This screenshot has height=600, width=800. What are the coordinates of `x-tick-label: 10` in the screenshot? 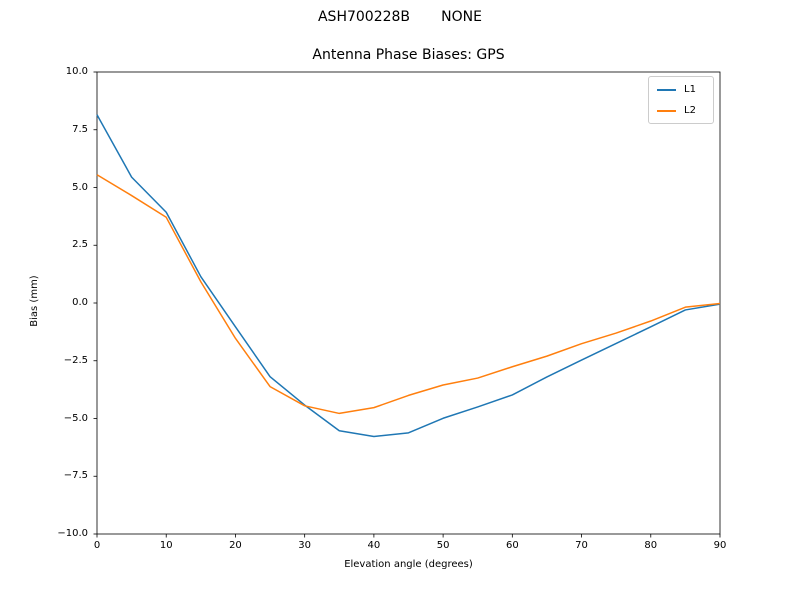 It's located at (166, 545).